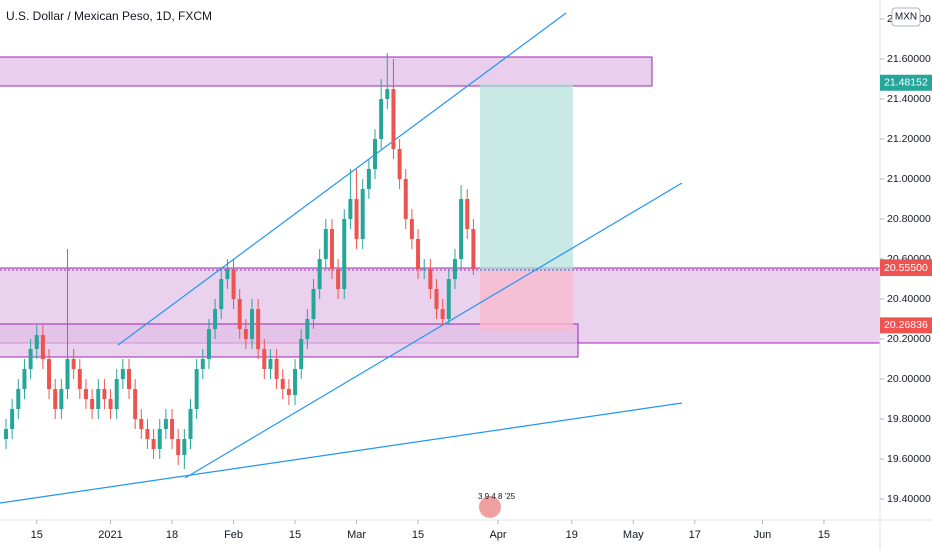 The height and width of the screenshot is (550, 932). What do you see at coordinates (763, 535) in the screenshot?
I see `x-tick-label: Jun` at bounding box center [763, 535].